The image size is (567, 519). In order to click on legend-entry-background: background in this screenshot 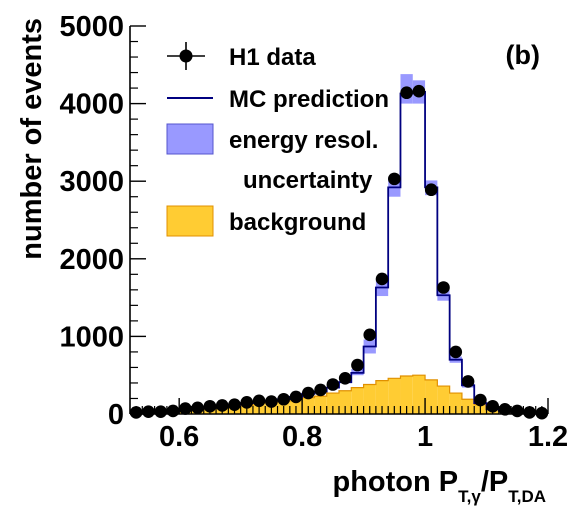, I will do `click(266, 221)`.